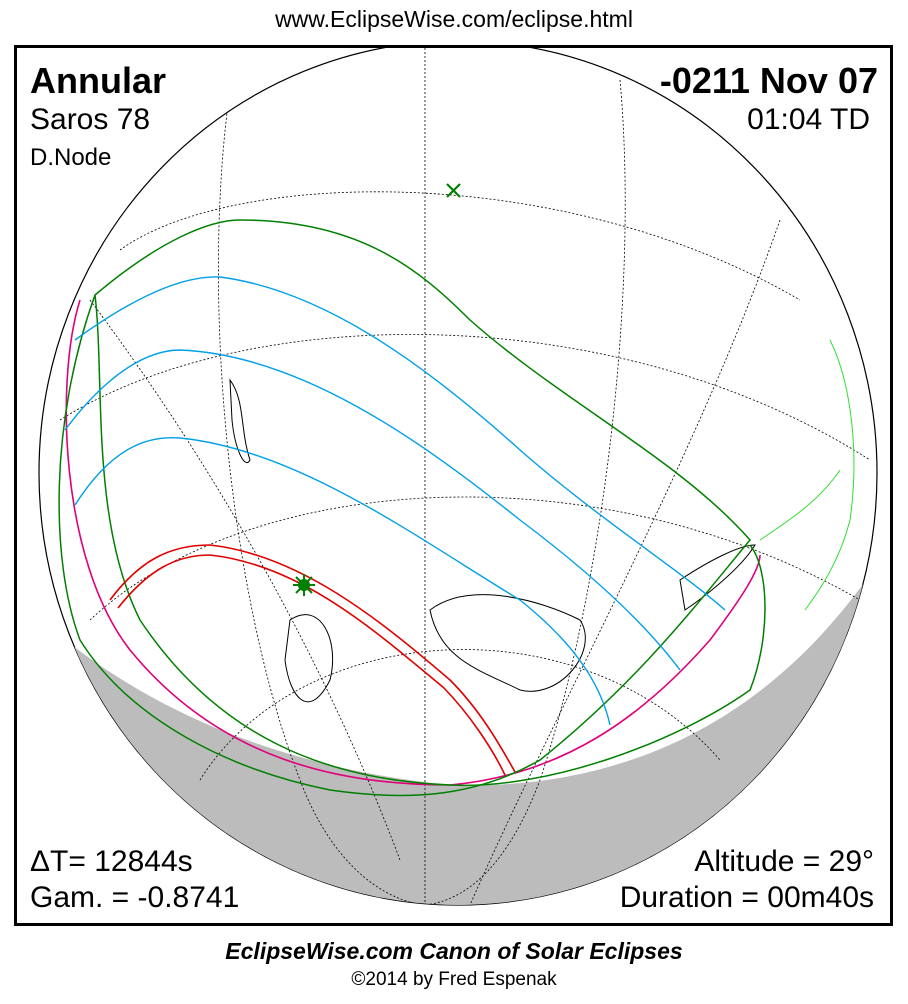  What do you see at coordinates (454, 979) in the screenshot?
I see `copyright: ©2014 by Fred Espenak` at bounding box center [454, 979].